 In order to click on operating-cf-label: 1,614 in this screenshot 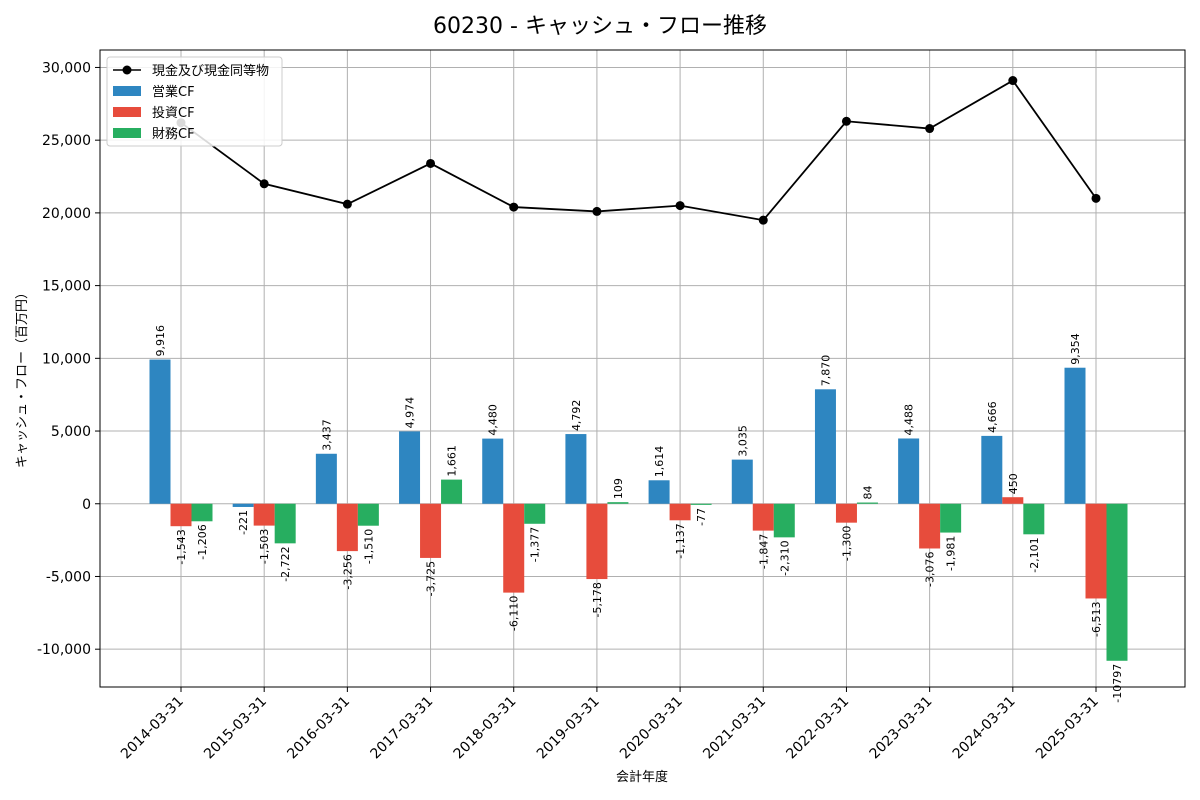, I will do `click(659, 462)`.